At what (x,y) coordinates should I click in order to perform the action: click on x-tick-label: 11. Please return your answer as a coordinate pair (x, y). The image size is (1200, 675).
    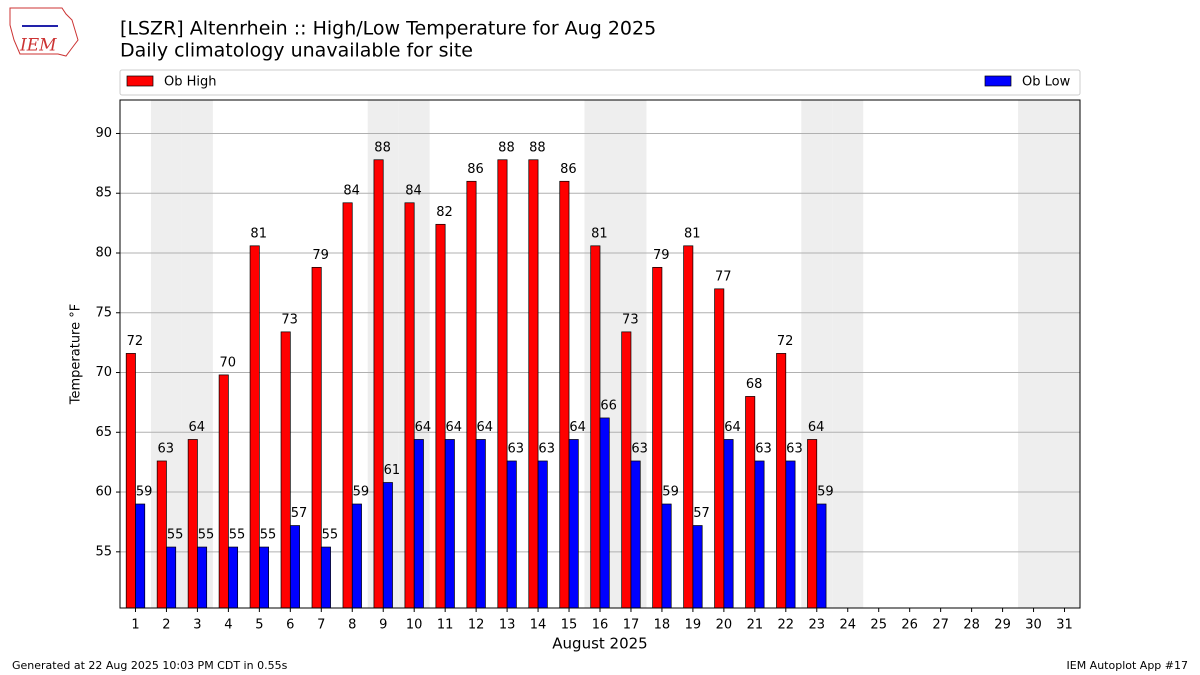
    Looking at the image, I should click on (445, 625).